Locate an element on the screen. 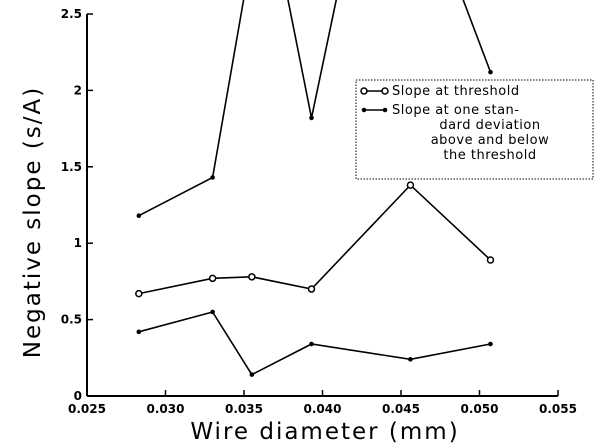  x-tick-label: 0.035 is located at coordinates (244, 409).